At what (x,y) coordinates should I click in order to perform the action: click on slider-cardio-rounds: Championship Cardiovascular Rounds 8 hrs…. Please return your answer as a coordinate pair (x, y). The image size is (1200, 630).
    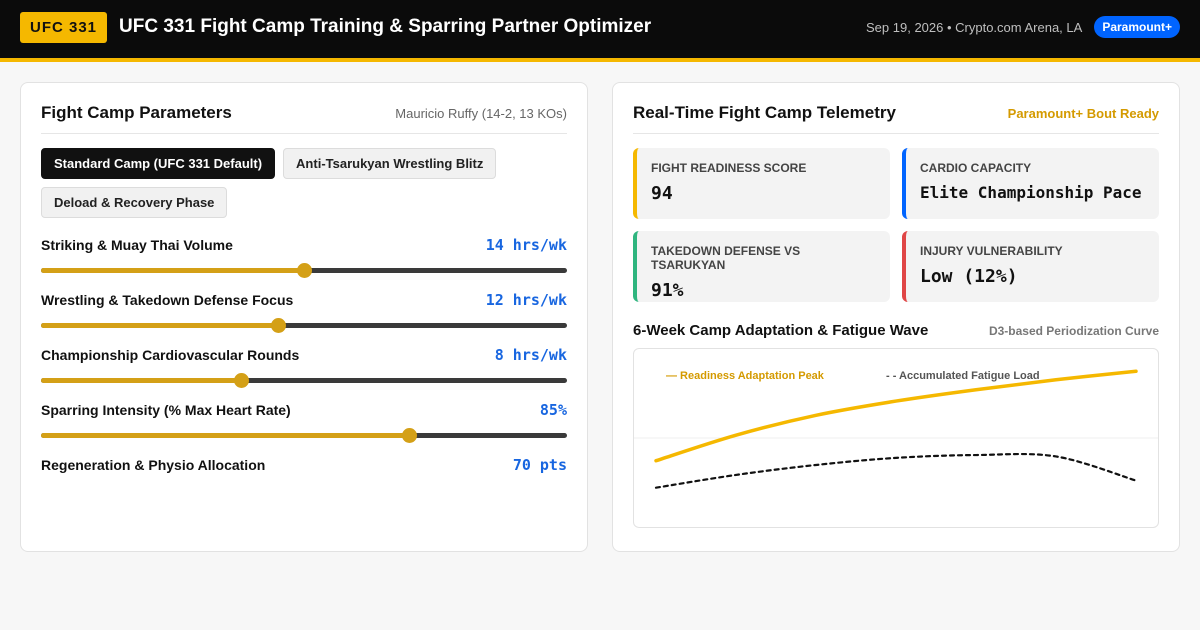
    Looking at the image, I should click on (304, 367).